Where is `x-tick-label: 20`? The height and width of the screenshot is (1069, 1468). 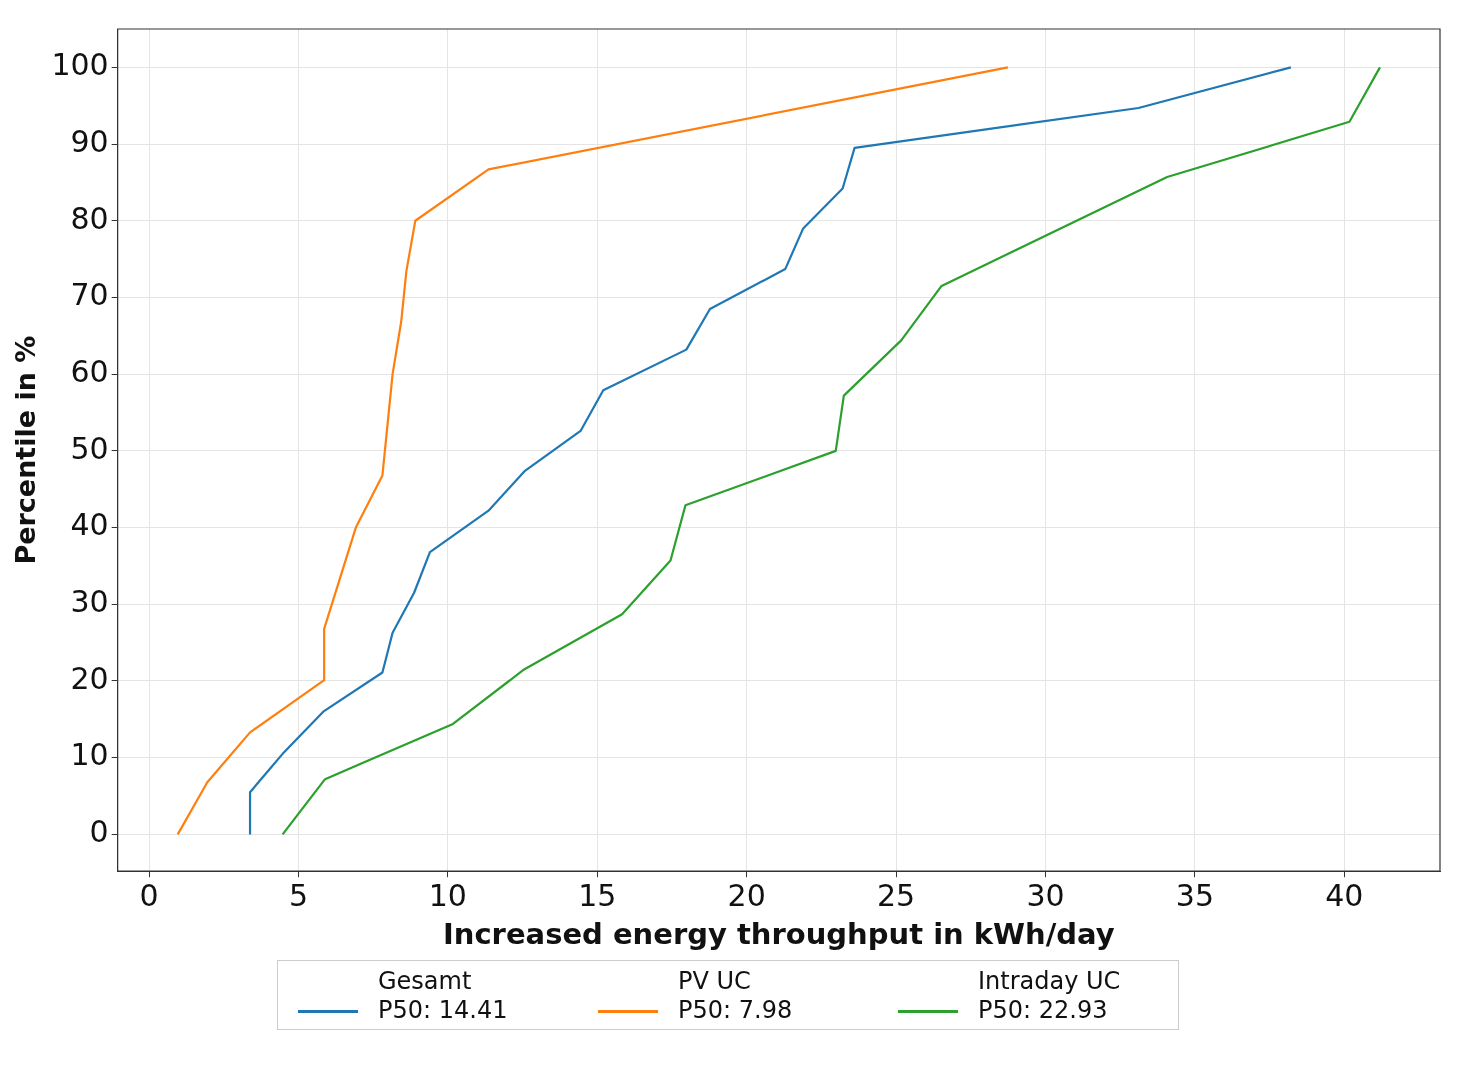
x-tick-label: 20 is located at coordinates (746, 895).